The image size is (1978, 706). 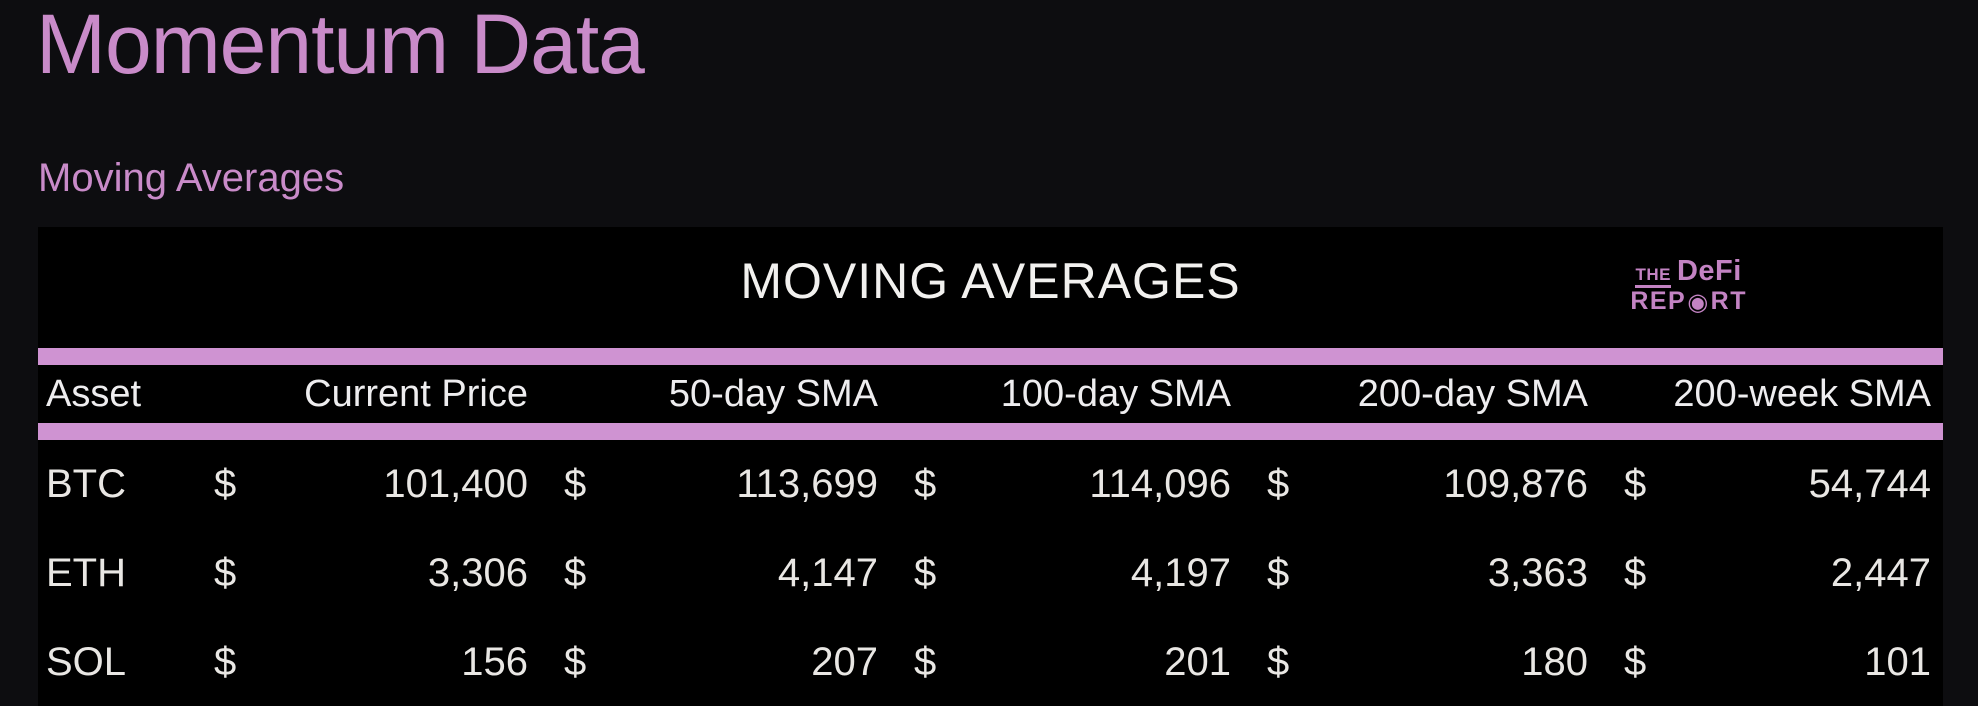 I want to click on cell-value: 109,876, so click(x=1515, y=484).